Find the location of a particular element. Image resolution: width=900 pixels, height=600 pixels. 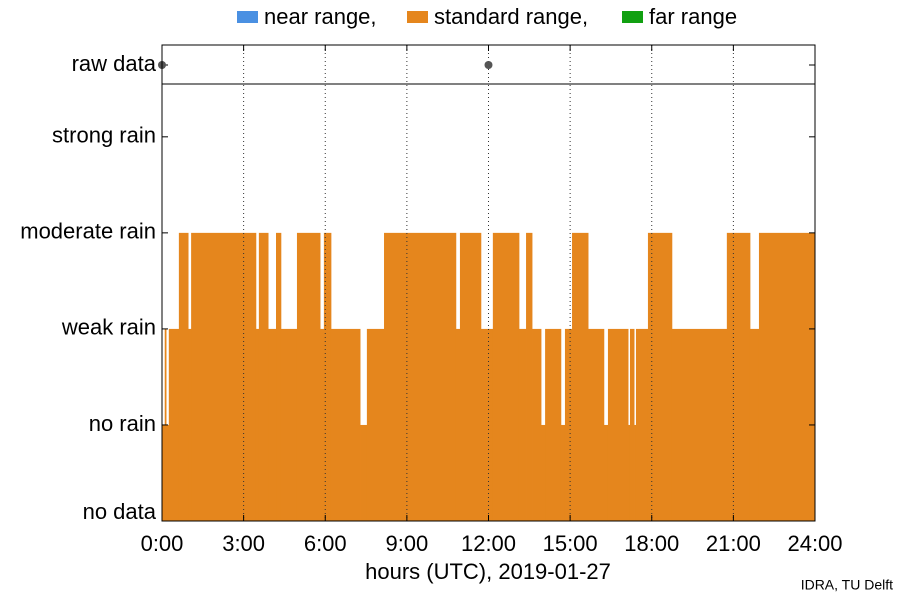

x-tick-label: 21:00 is located at coordinates (733, 543).